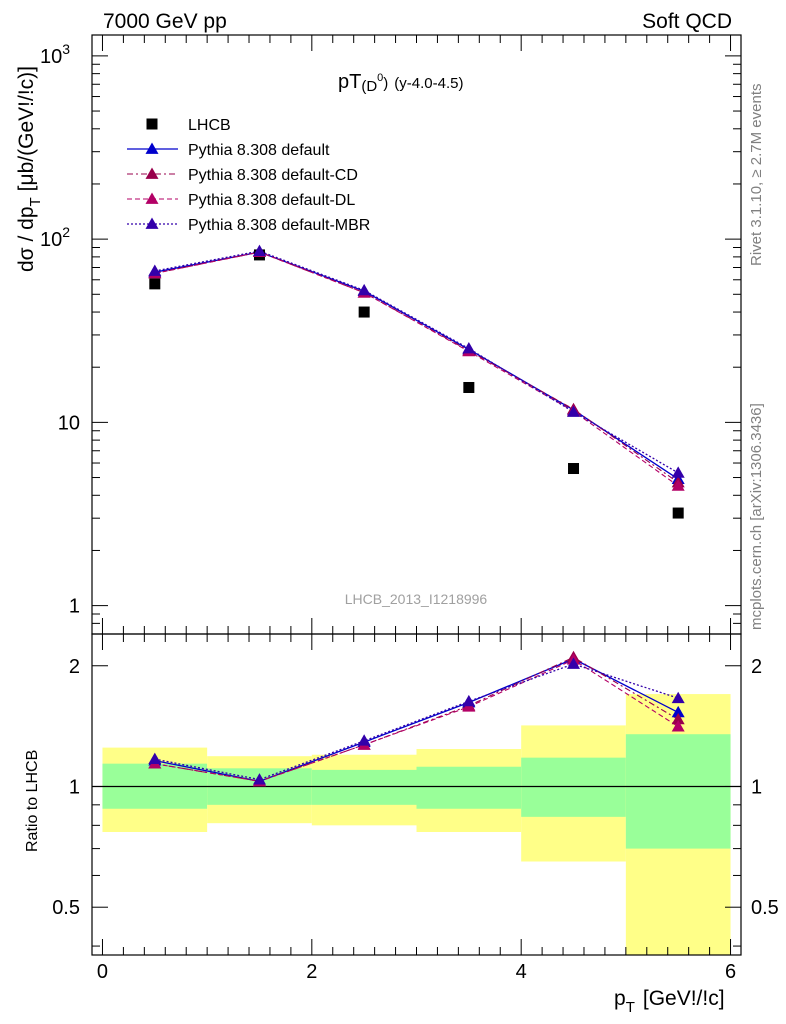  I want to click on ratio-ytick-label-left: 2, so click(74, 667).